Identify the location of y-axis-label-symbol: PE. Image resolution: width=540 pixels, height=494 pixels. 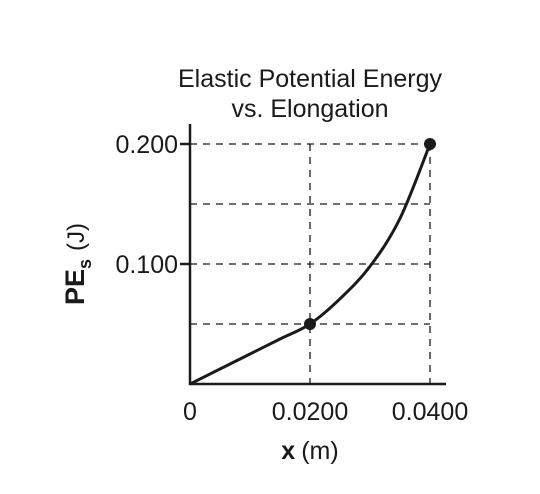
(75, 287).